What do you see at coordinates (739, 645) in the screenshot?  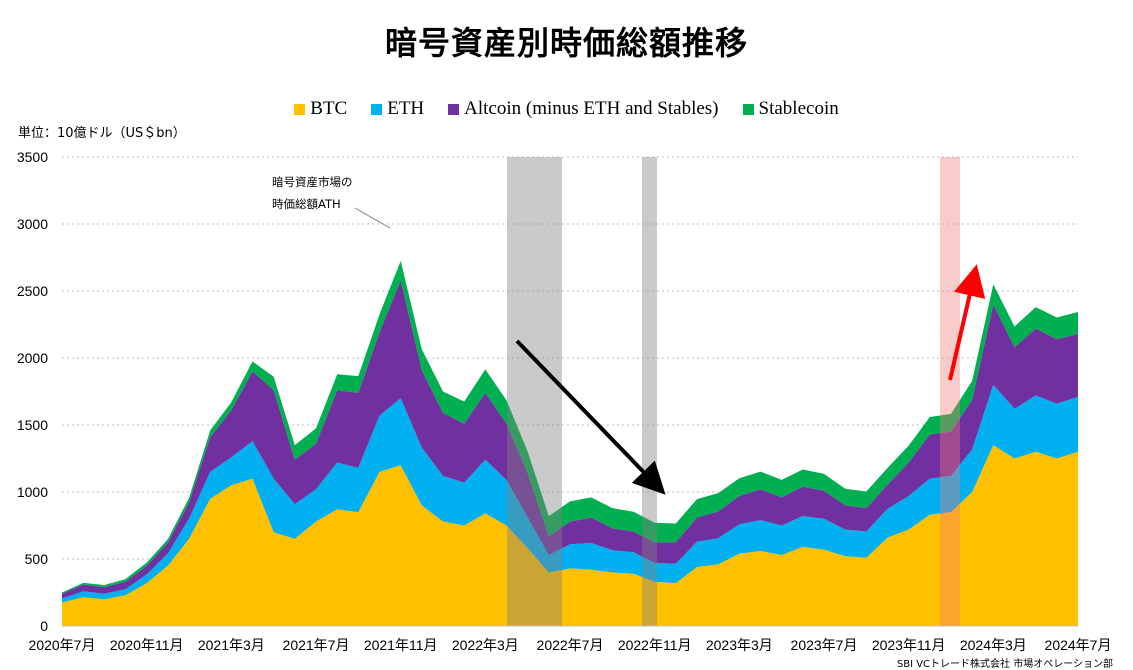 I see `x-tick-label: 2023年3月` at bounding box center [739, 645].